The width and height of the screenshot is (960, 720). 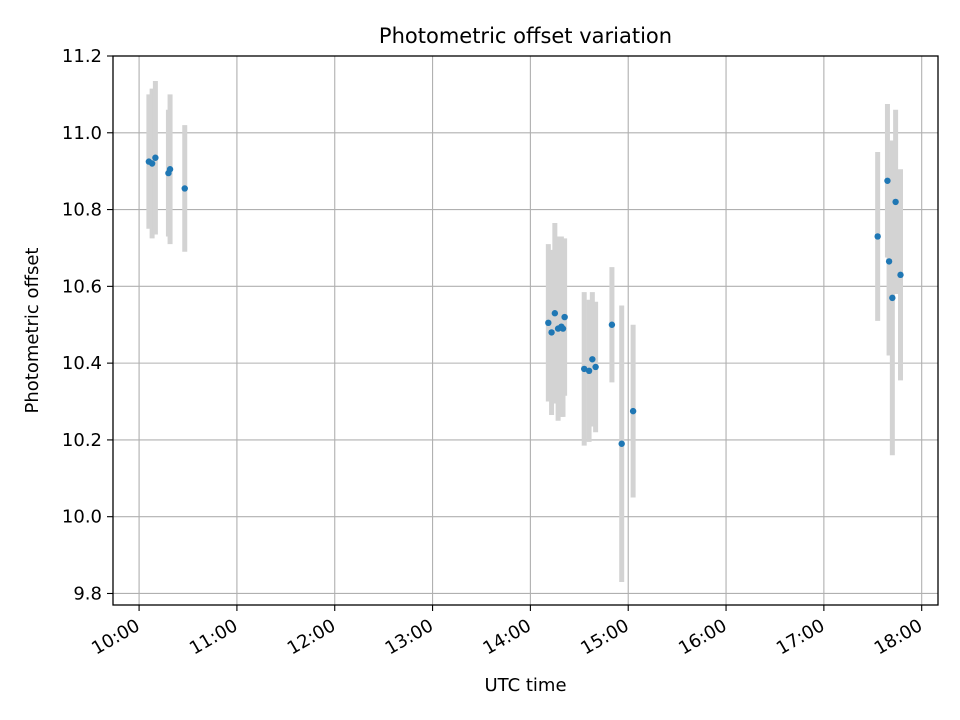 I want to click on x-tick-label: 13:00, so click(x=409, y=637).